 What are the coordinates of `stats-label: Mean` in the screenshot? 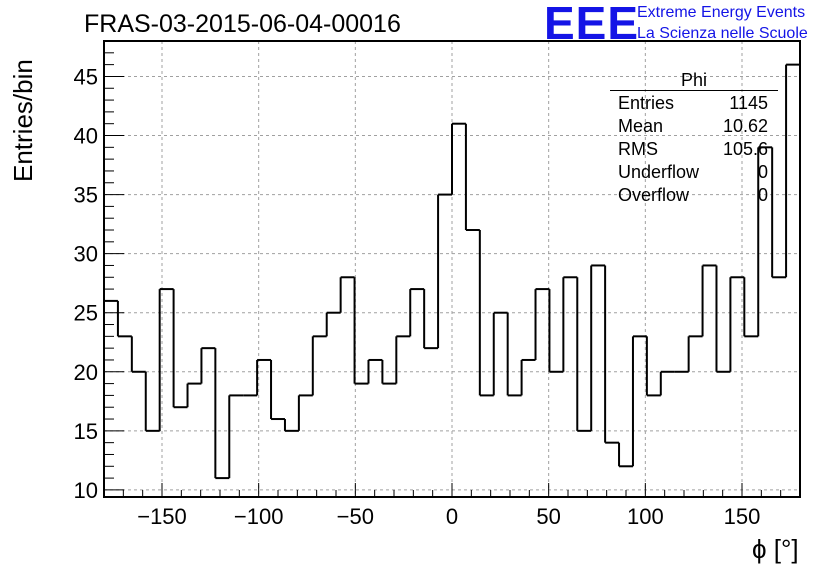 It's located at (641, 126).